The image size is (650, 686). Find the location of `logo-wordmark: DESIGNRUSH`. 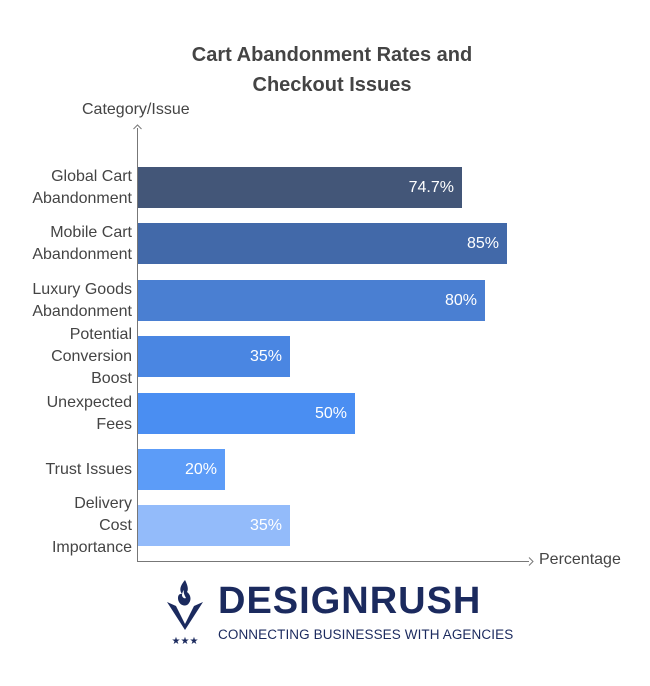

logo-wordmark: DESIGNRUSH is located at coordinates (350, 601).